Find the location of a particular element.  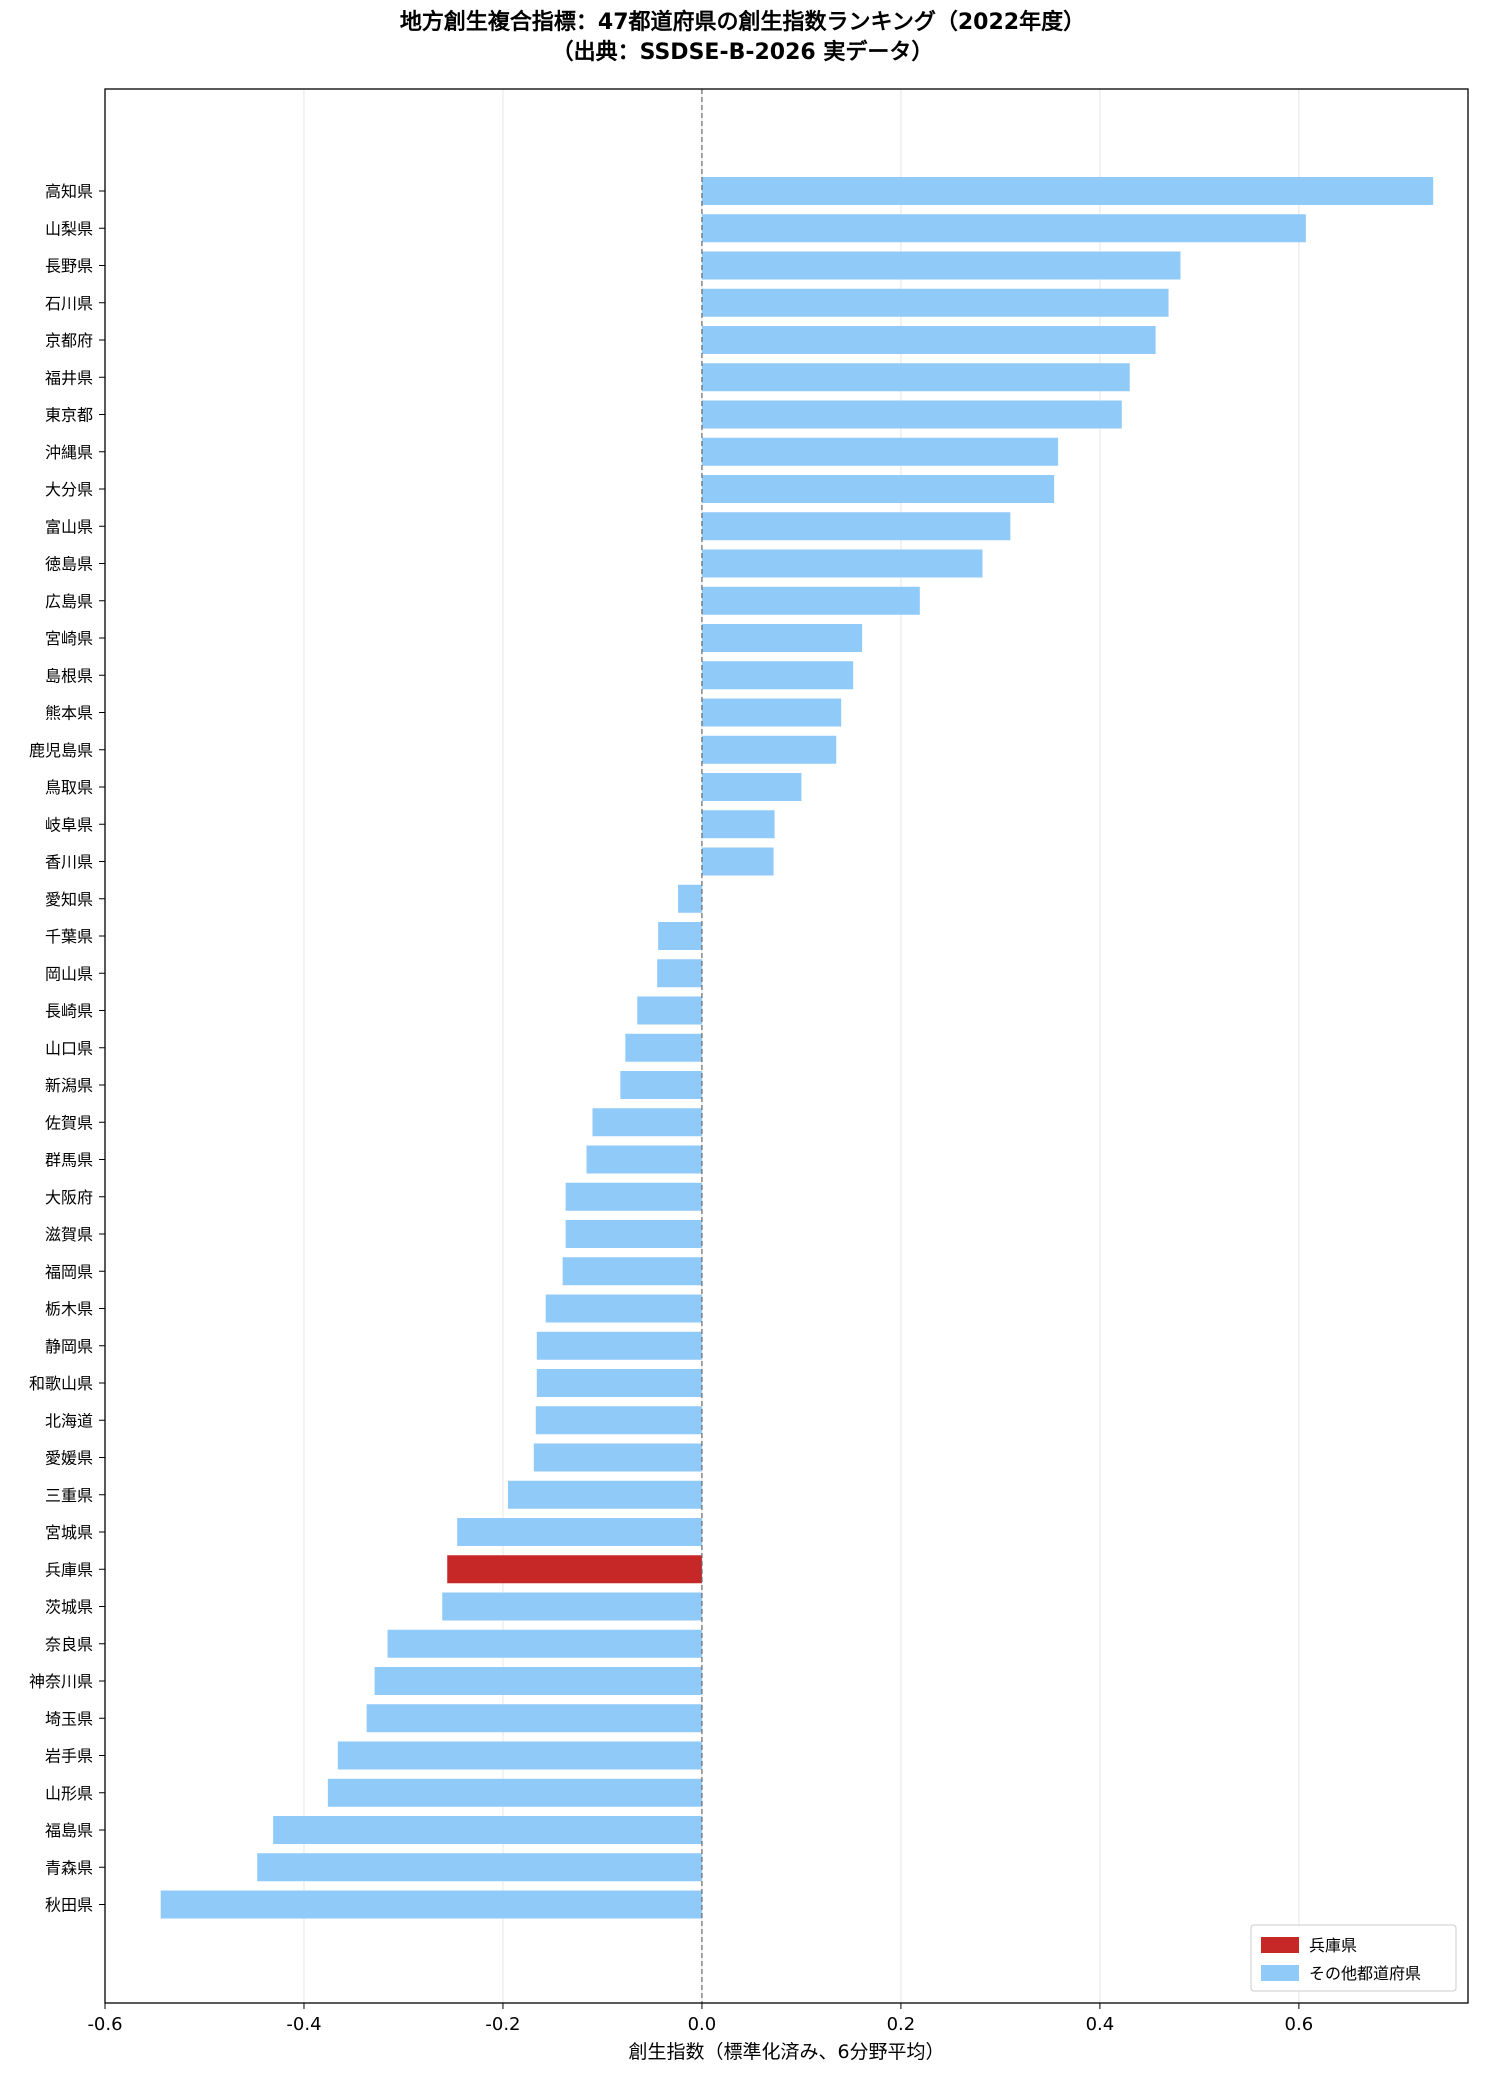

bar-大分県 is located at coordinates (878, 489).